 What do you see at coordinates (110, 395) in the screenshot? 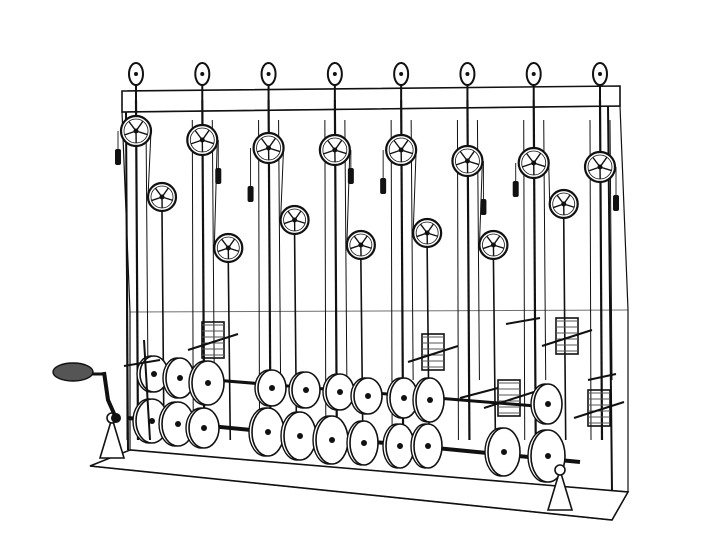
I see `crank-arm` at bounding box center [110, 395].